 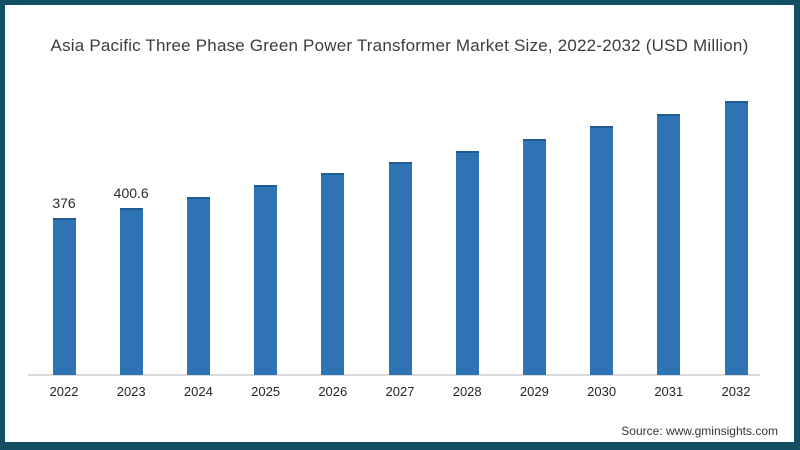 I want to click on x-tick-2030: 2030, so click(x=602, y=391).